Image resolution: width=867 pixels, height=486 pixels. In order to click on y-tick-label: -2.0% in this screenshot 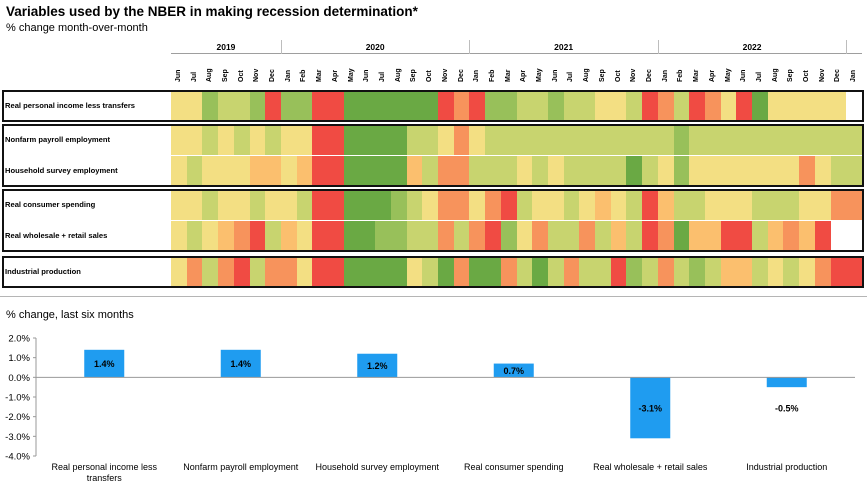, I will do `click(17, 417)`.